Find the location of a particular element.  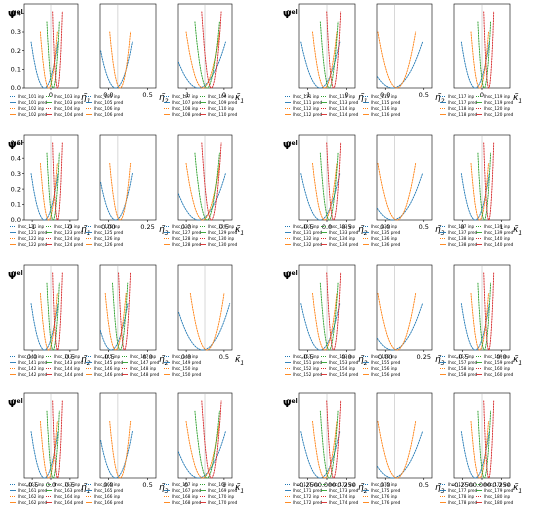

legend-entry: lhsc_126 inp is located at coordinates (107, 238).